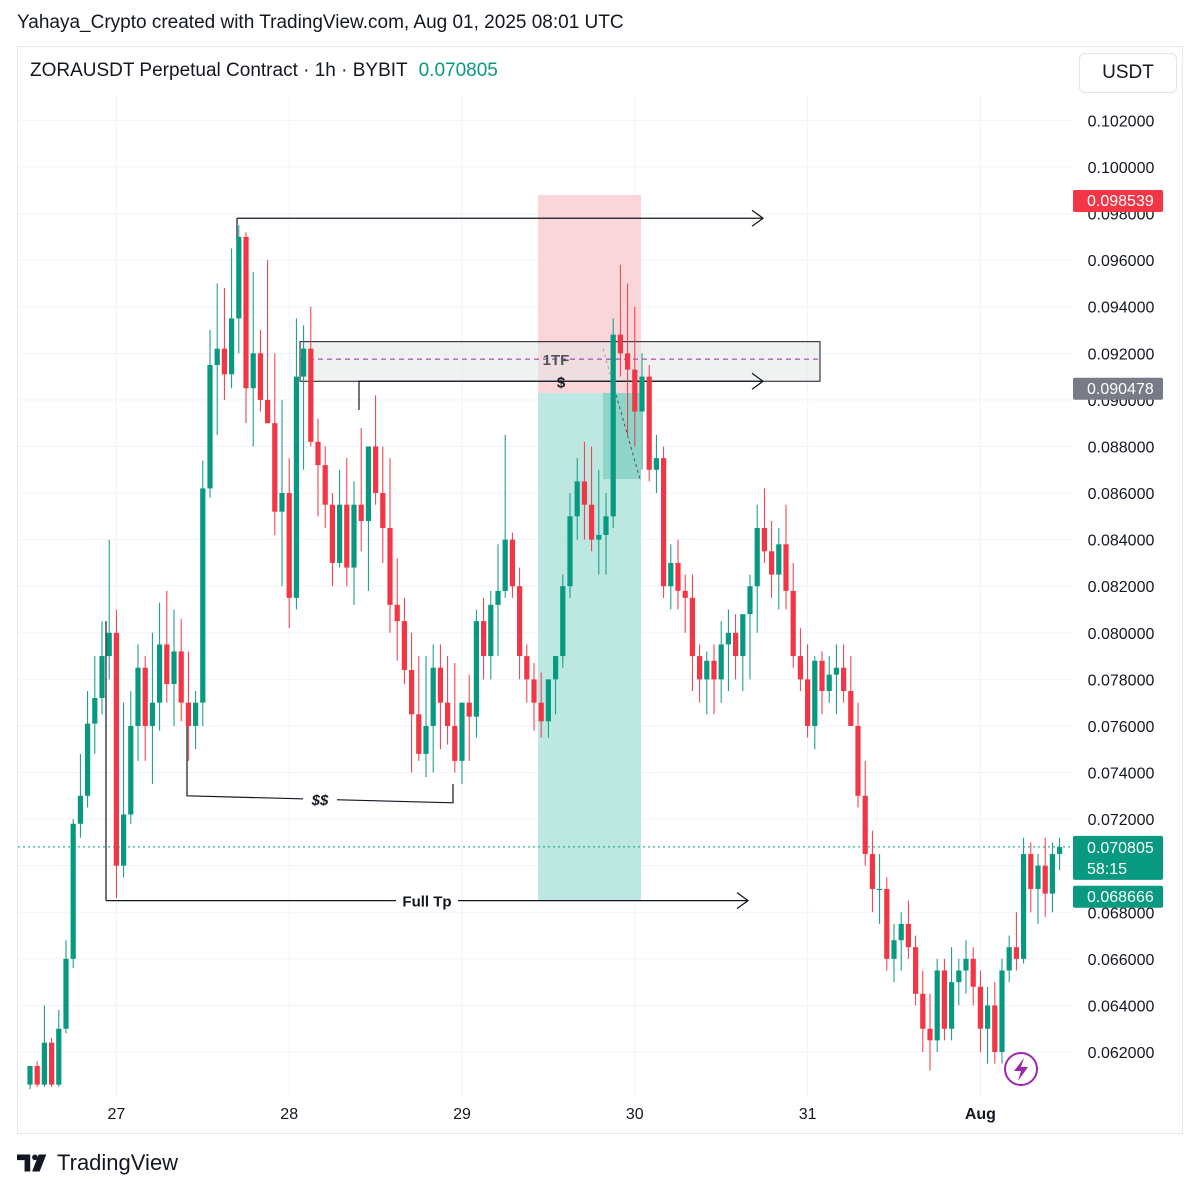  I want to click on lower-price-badge, so click(1118, 896).